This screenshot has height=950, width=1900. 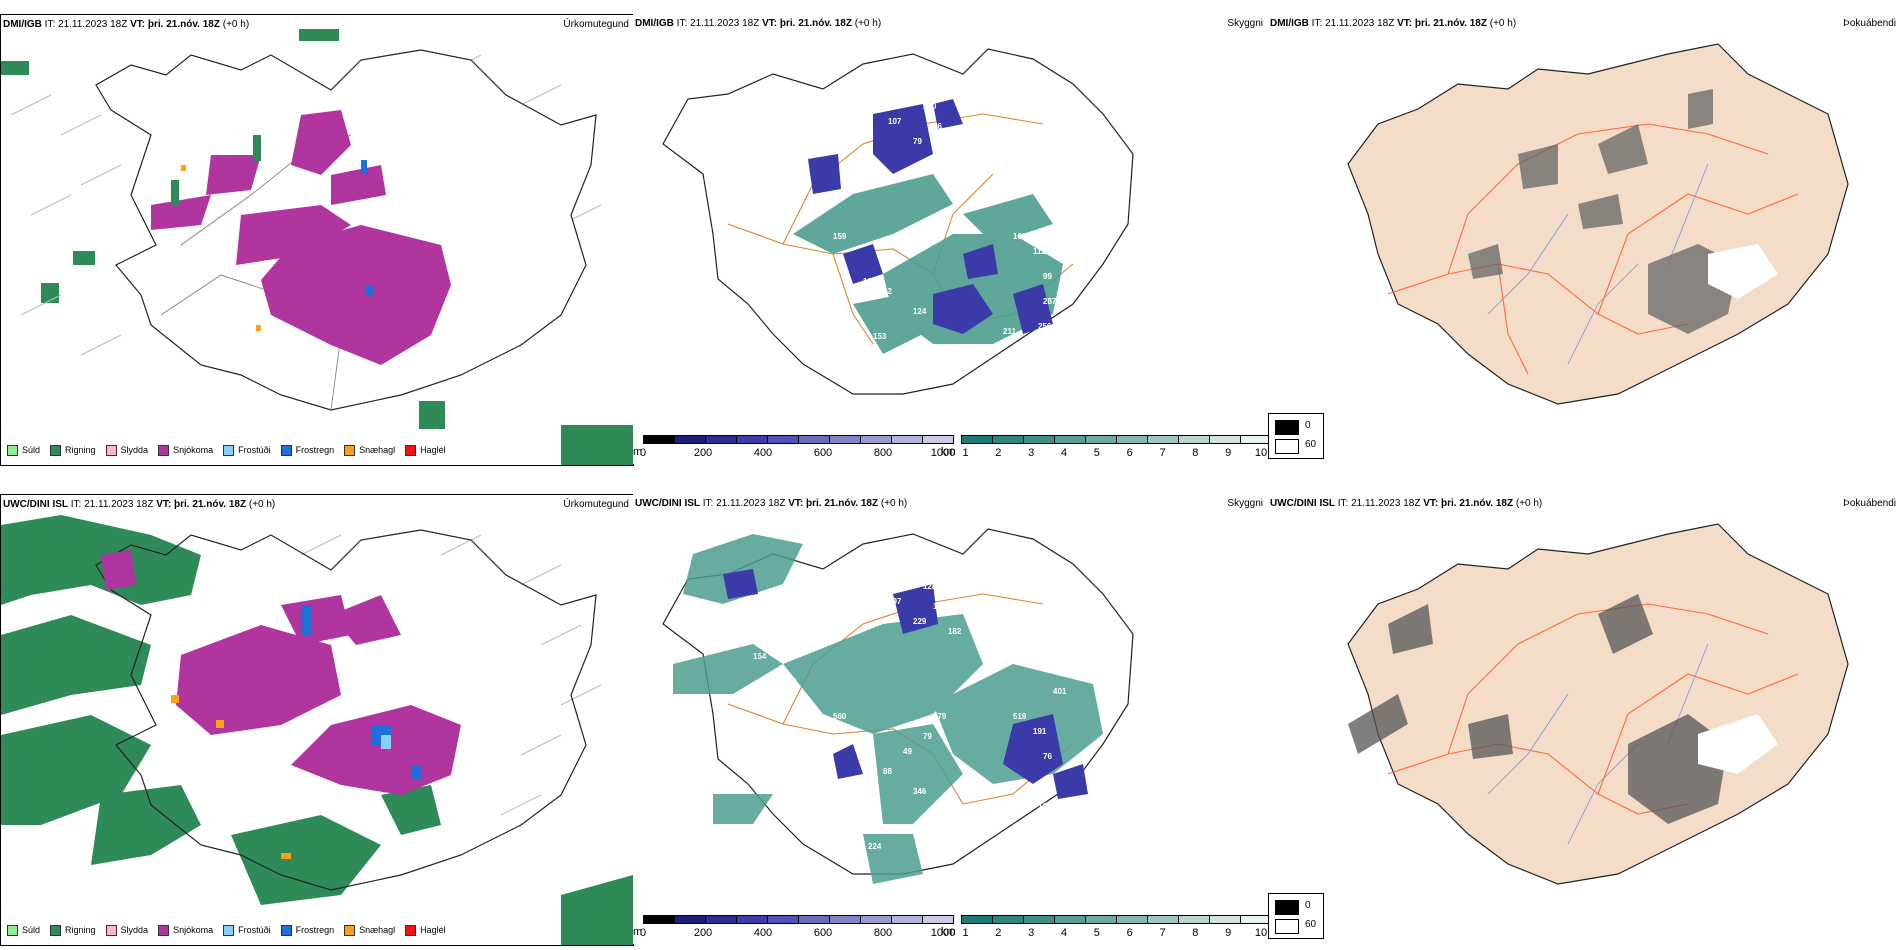 What do you see at coordinates (790, 681) in the screenshot?
I see `visibility-value-label: 584` at bounding box center [790, 681].